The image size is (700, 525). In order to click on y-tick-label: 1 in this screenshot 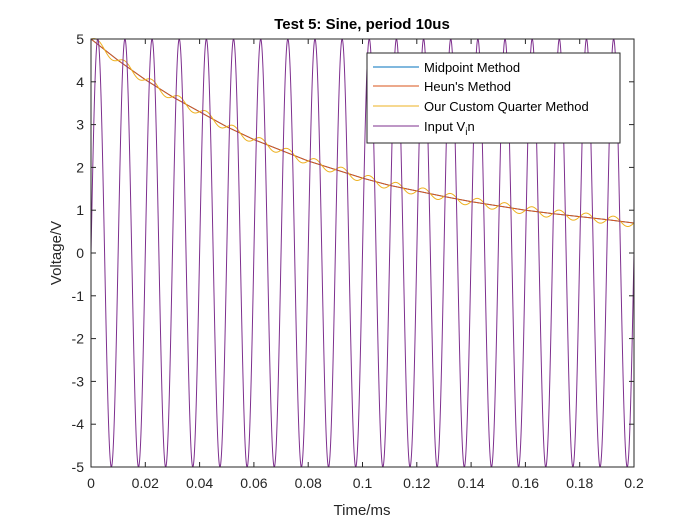, I will do `click(80, 210)`.